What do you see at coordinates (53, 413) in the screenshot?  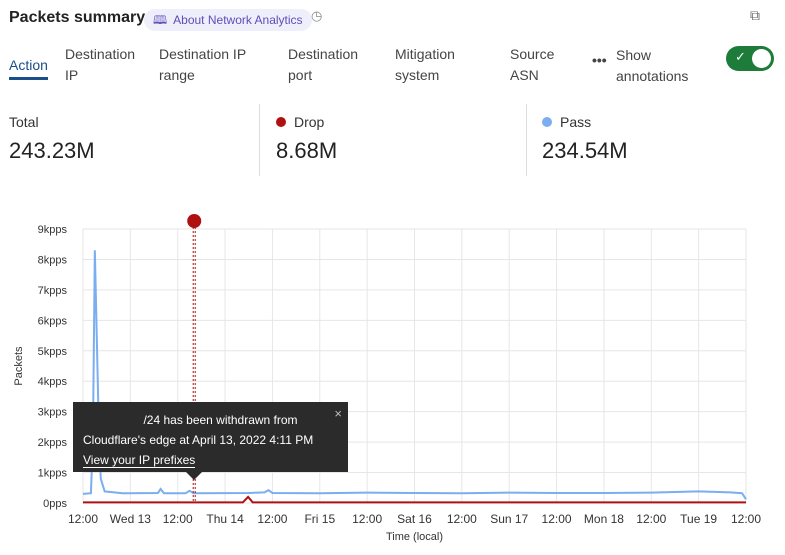 I see `y-tick-label: 3kpps` at bounding box center [53, 413].